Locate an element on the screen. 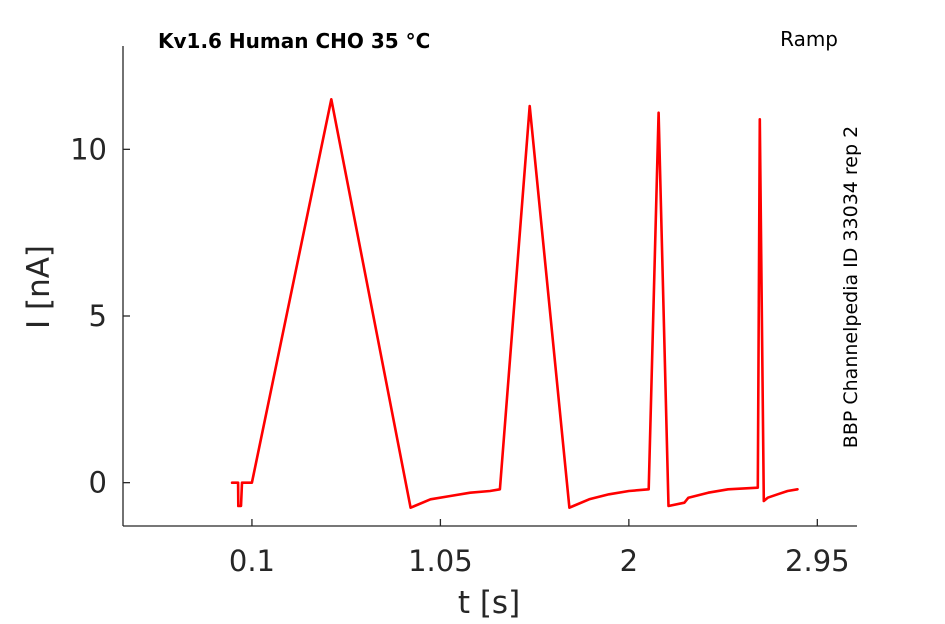 The width and height of the screenshot is (945, 624). protocol-label: Ramp is located at coordinates (809, 39).